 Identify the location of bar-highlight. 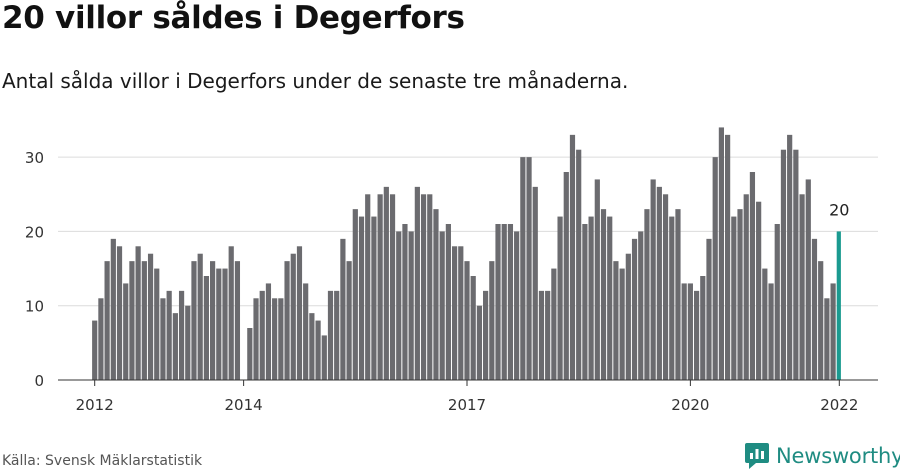
(838, 305).